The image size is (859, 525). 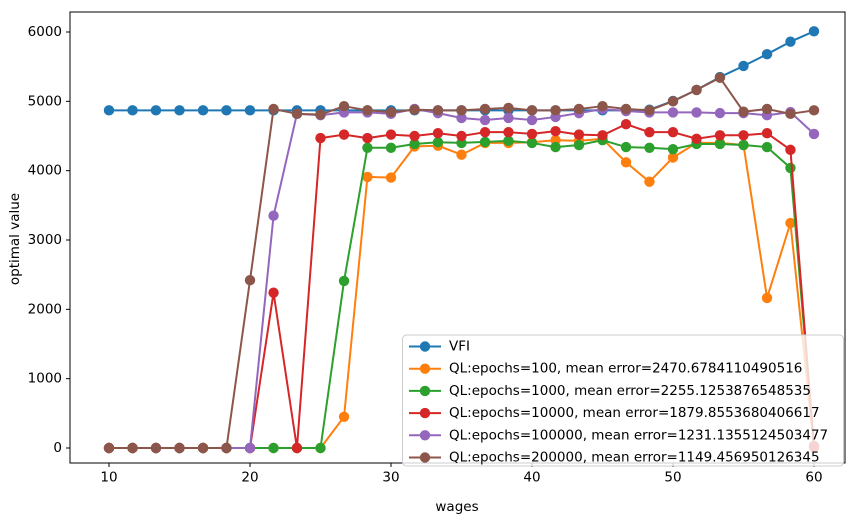 What do you see at coordinates (15, 239) in the screenshot?
I see `y-axis-label: optimal value` at bounding box center [15, 239].